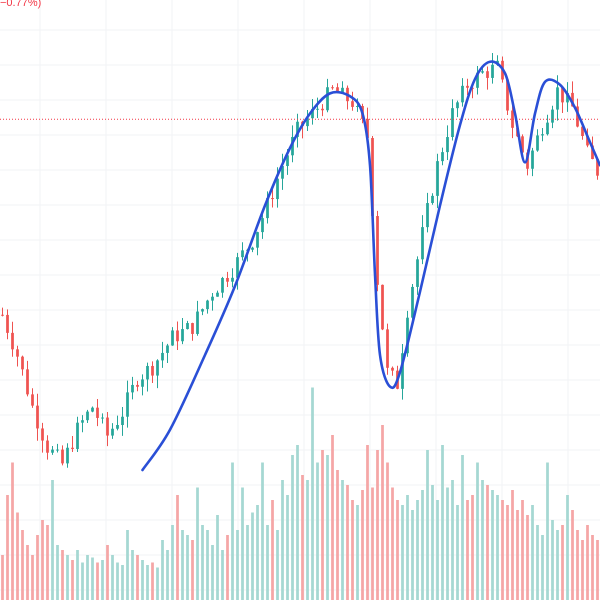  I want to click on change-percent-label: −0.77%), so click(21, 4).